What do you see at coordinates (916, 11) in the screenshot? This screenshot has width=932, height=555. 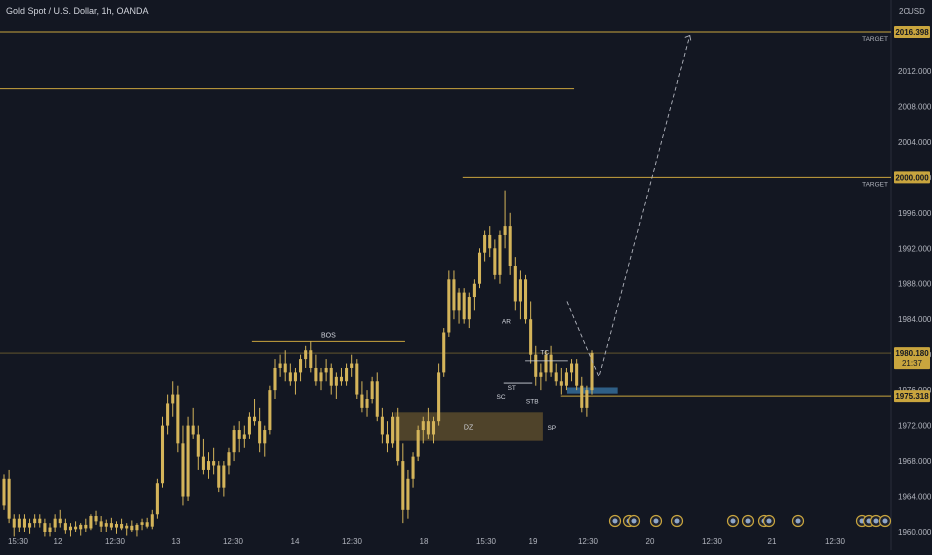 I see `currency-label: USD` at bounding box center [916, 11].